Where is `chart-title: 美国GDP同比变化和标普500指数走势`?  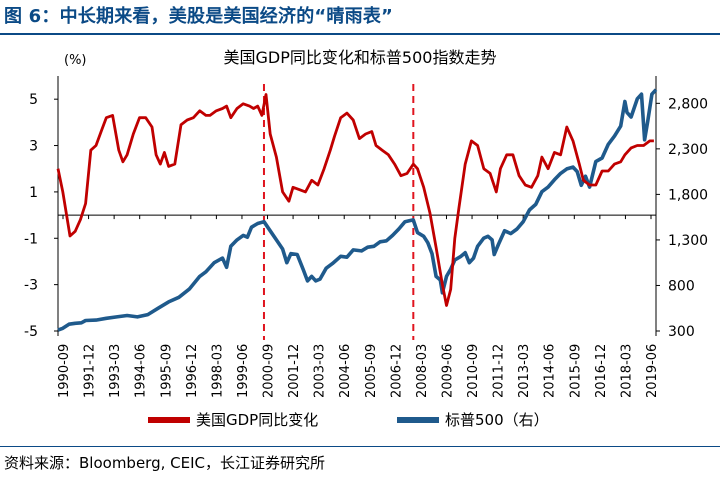
chart-title: 美国GDP同比变化和标普500指数走势 is located at coordinates (360, 57).